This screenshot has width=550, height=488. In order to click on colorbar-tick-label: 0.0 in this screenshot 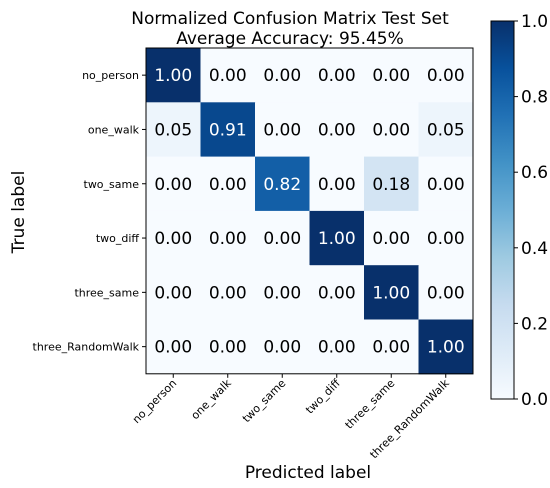, I will do `click(534, 400)`.